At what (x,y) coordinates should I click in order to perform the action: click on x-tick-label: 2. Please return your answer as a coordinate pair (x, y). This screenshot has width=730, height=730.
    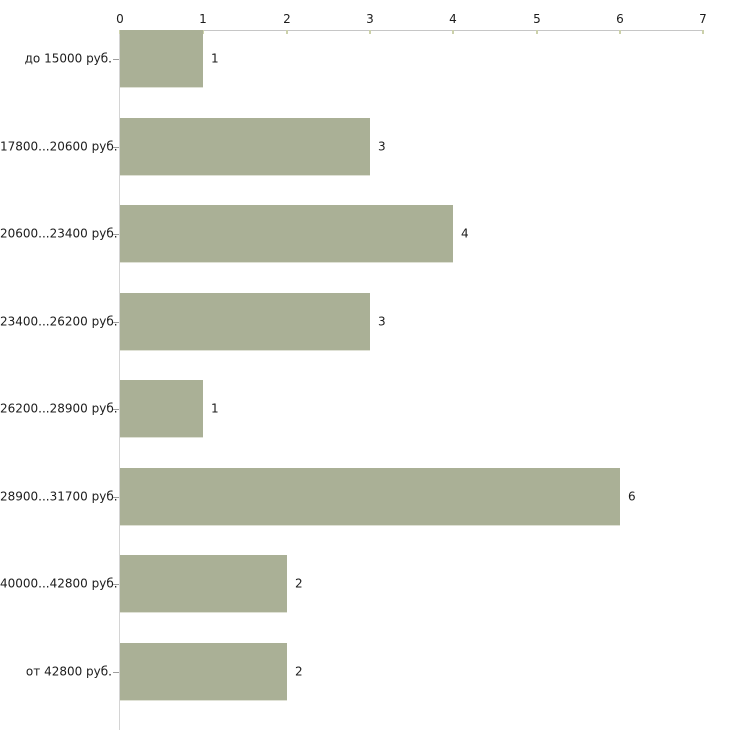
    Looking at the image, I should click on (287, 19).